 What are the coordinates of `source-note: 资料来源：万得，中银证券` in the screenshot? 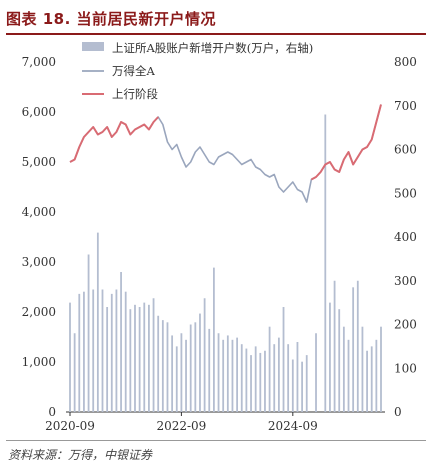 It's located at (80, 455).